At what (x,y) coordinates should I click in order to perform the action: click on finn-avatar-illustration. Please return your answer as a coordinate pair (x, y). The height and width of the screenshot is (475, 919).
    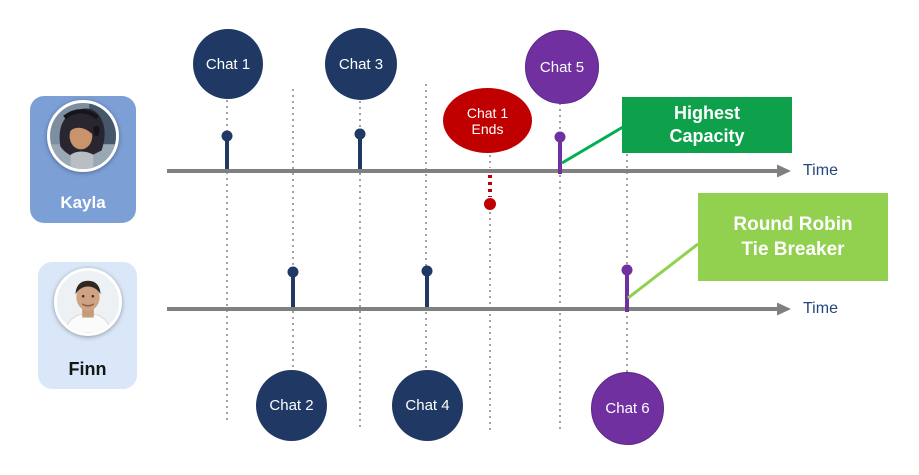
    Looking at the image, I should click on (87, 302).